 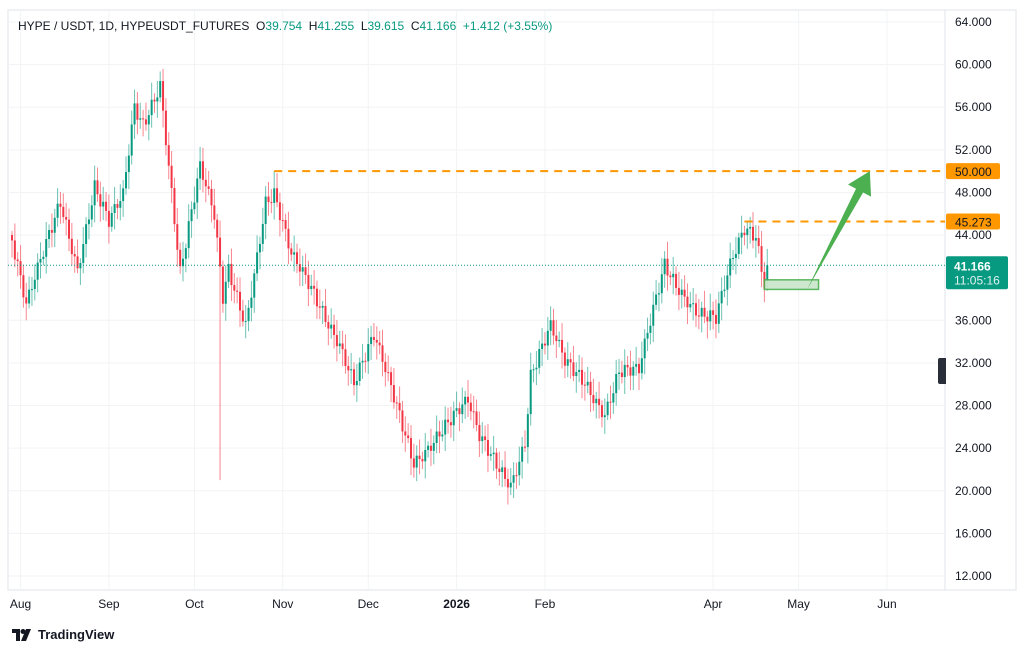 What do you see at coordinates (545, 604) in the screenshot?
I see `x-tick-label: Feb` at bounding box center [545, 604].